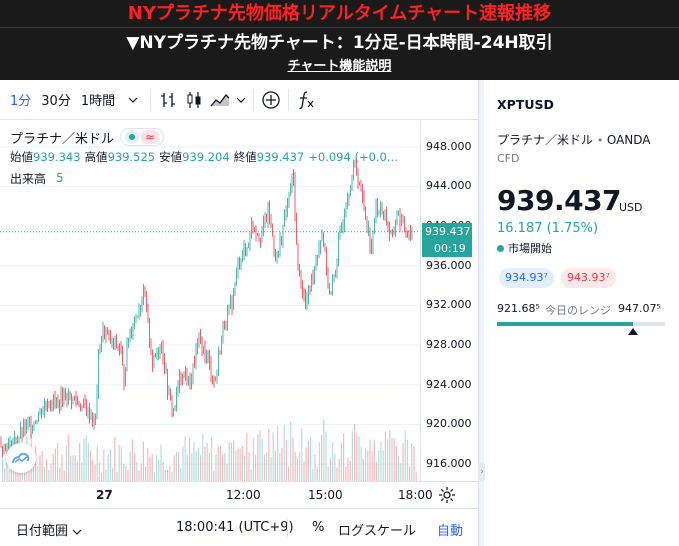 The width and height of the screenshot is (679, 546). What do you see at coordinates (56, 101) in the screenshot?
I see `interval-30m-button: 30分` at bounding box center [56, 101].